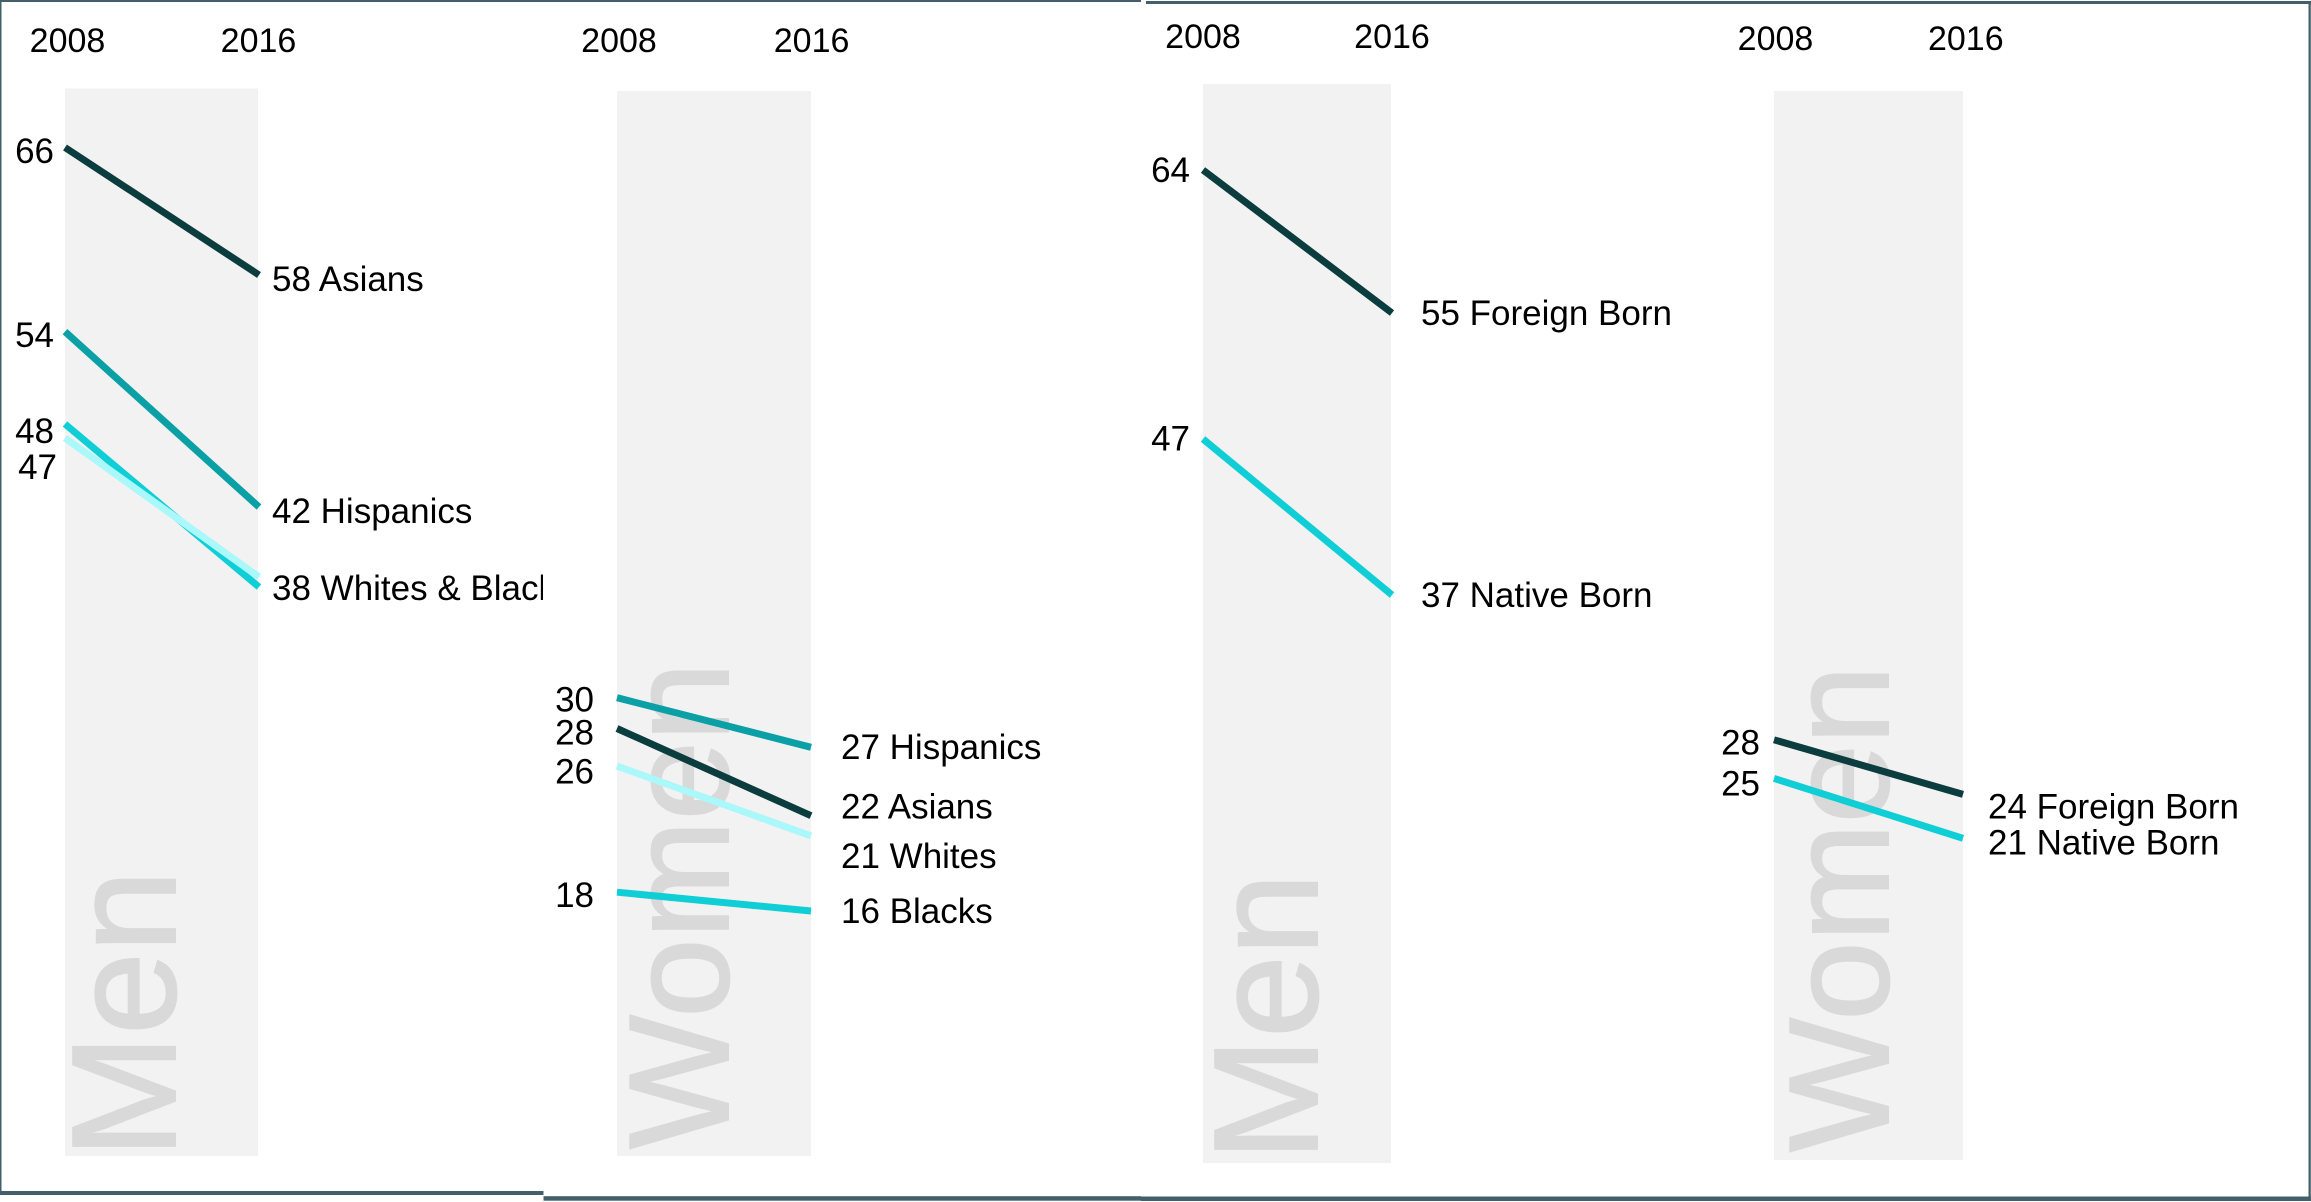  What do you see at coordinates (348, 279) in the screenshot?
I see `svg-text: 58 Asians` at bounding box center [348, 279].